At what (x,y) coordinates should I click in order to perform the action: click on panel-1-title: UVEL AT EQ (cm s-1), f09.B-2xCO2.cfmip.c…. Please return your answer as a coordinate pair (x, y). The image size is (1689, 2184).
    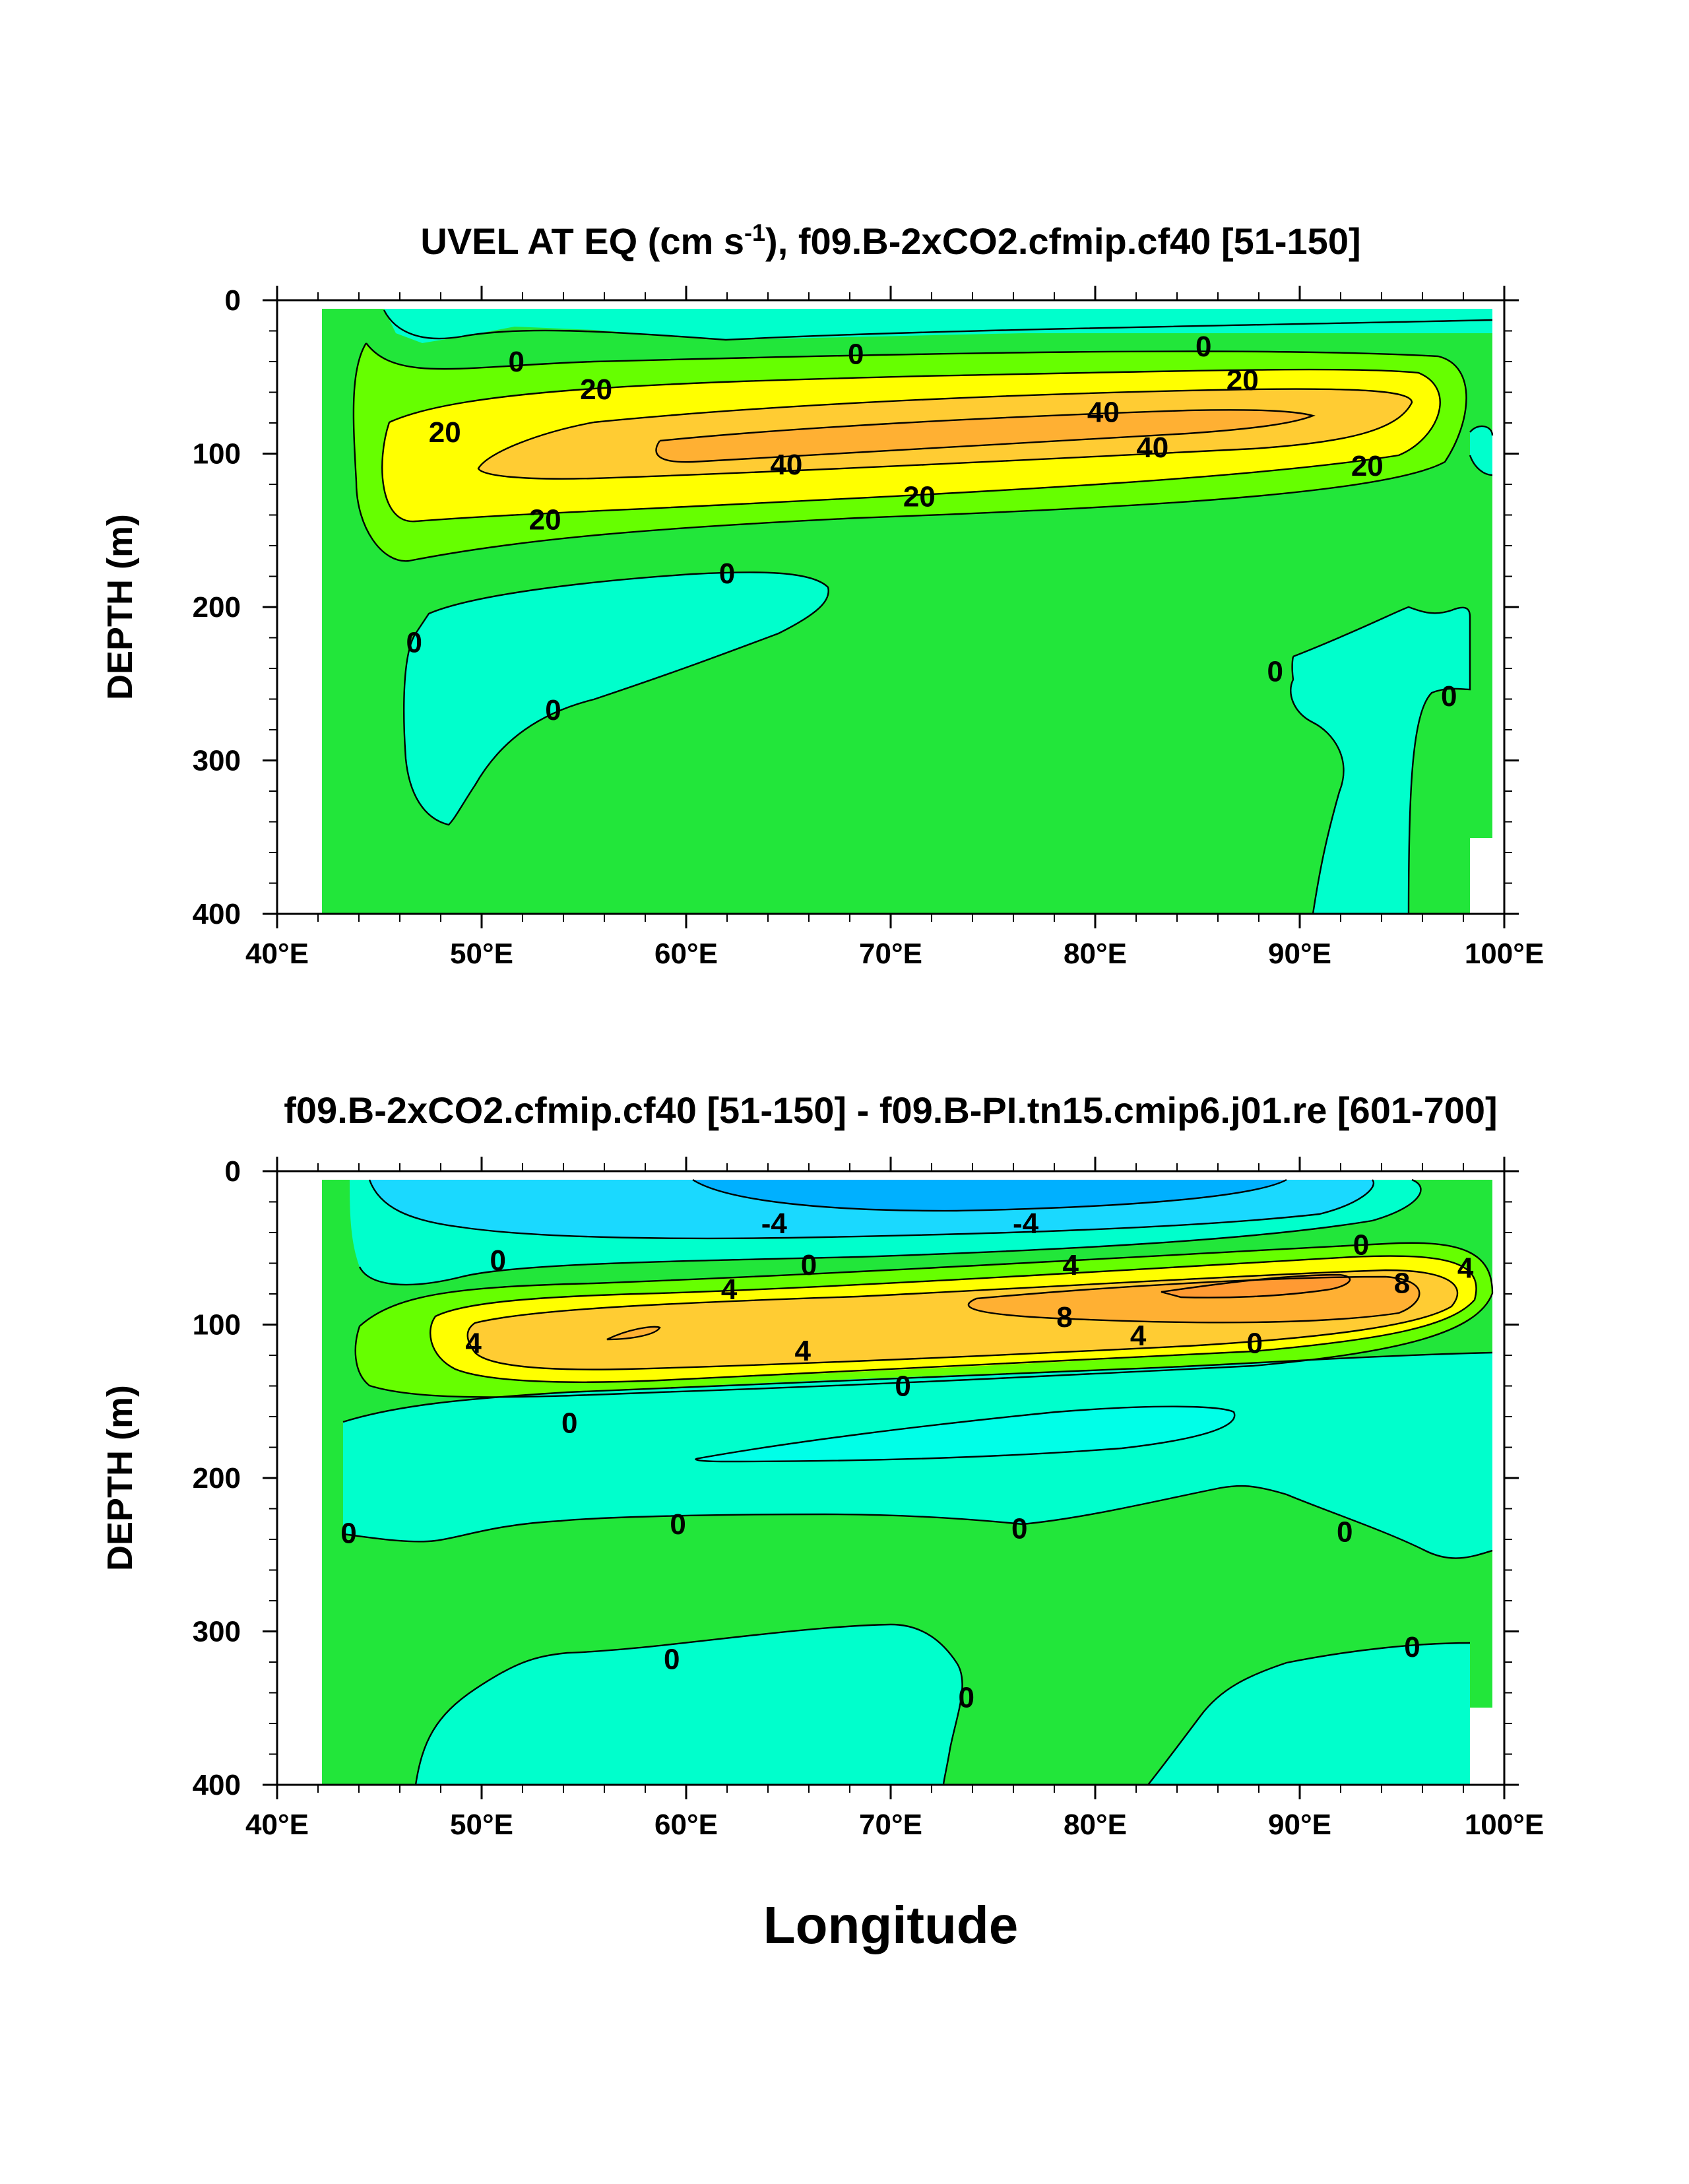
    Looking at the image, I should click on (890, 241).